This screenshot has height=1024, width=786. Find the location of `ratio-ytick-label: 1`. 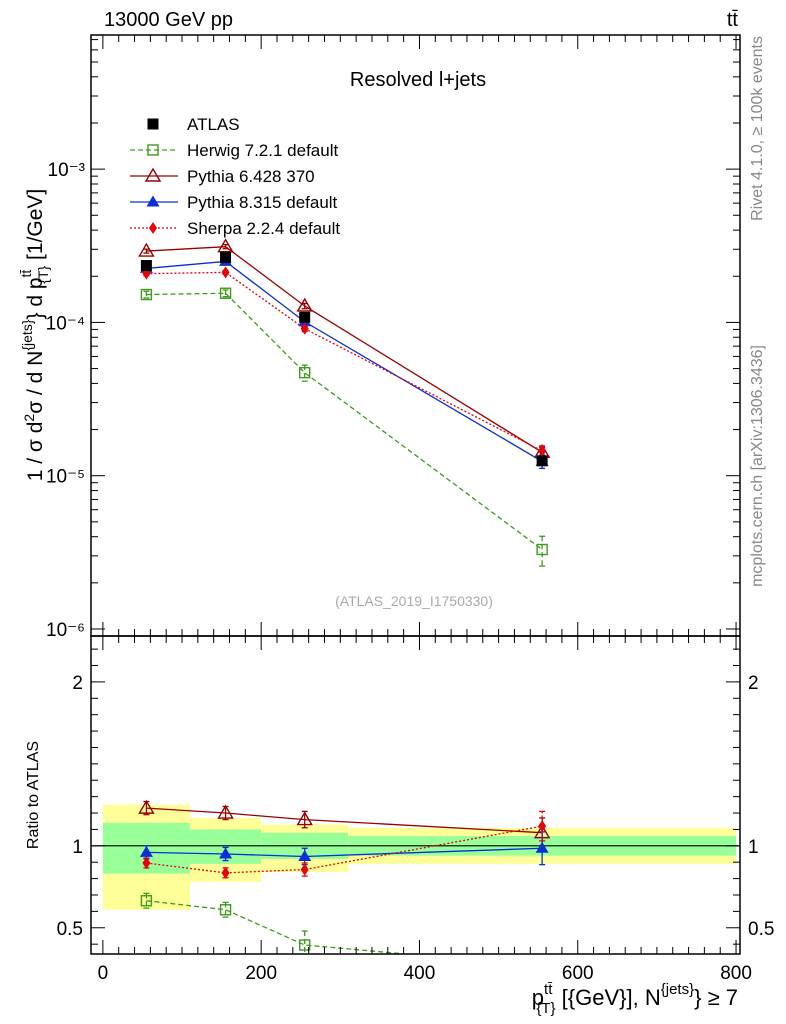

ratio-ytick-label: 1 is located at coordinates (77, 847).